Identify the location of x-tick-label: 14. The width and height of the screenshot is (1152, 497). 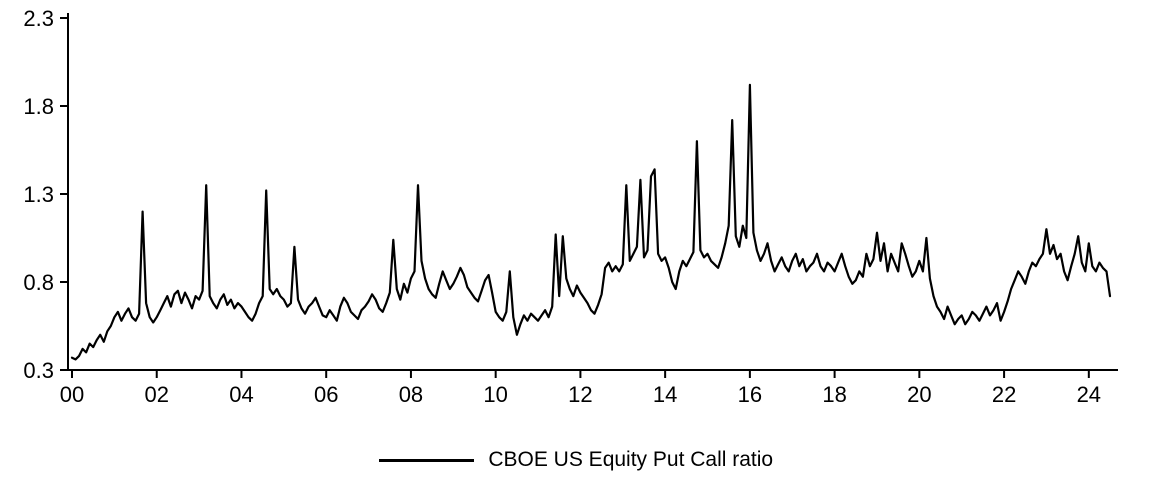
(665, 394).